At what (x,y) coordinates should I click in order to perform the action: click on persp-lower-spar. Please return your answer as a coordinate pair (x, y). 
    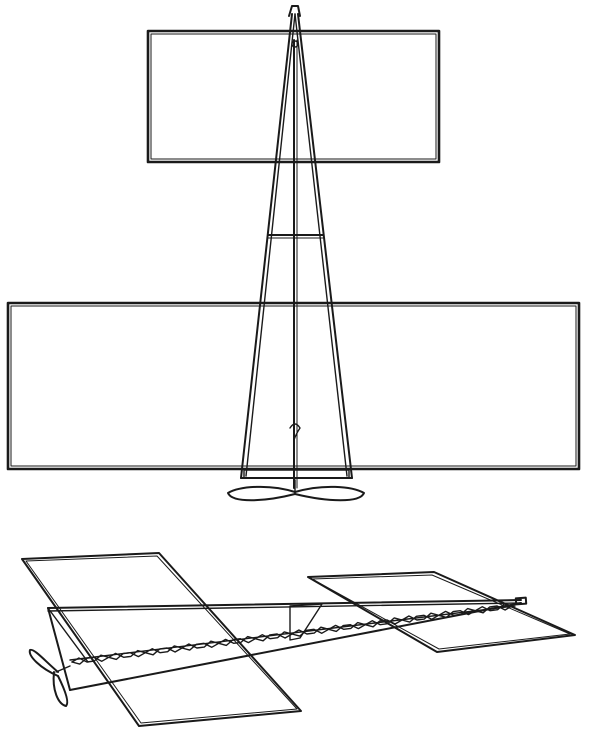
    Looking at the image, I should click on (295, 646).